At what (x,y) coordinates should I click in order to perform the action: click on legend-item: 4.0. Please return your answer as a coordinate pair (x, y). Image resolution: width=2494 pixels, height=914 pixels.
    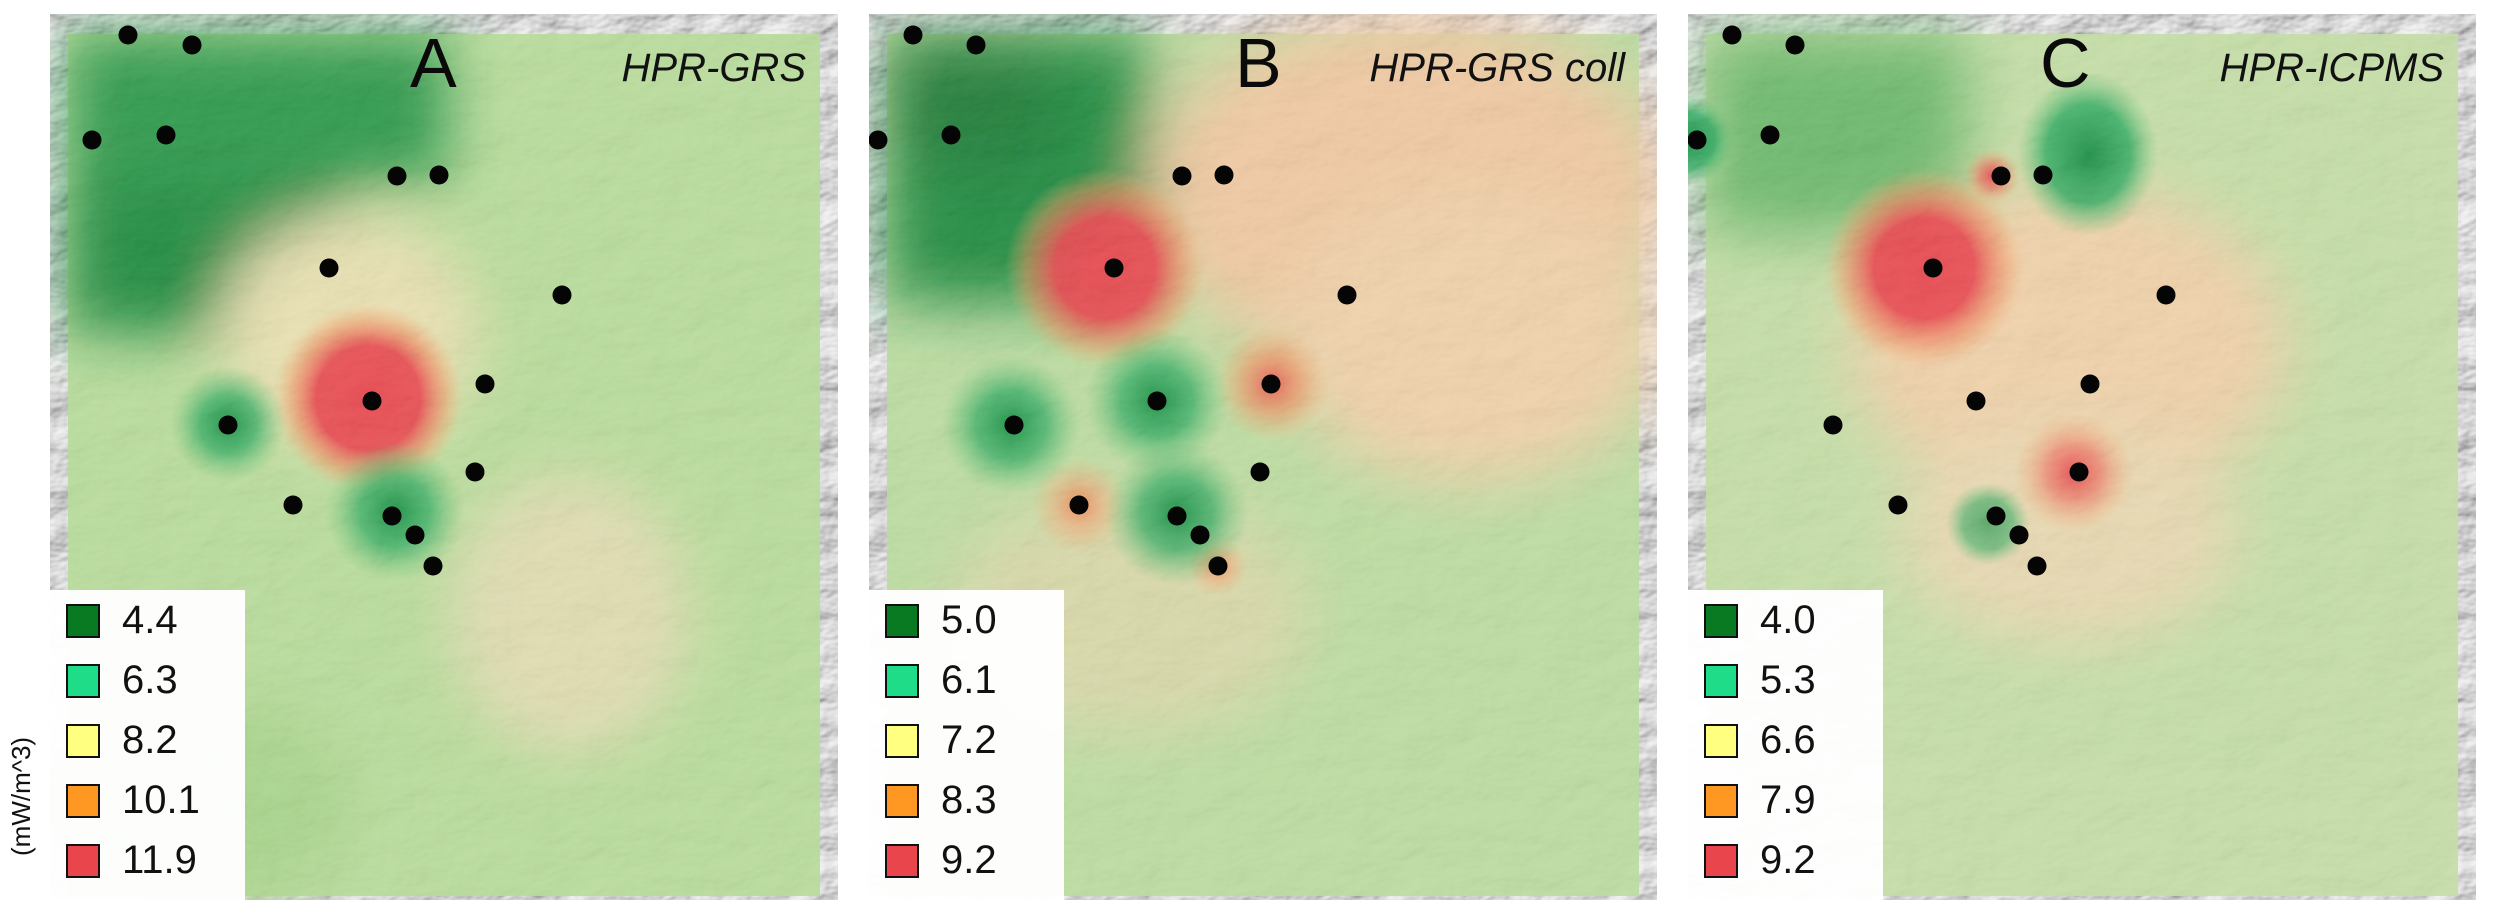
    Looking at the image, I should click on (1785, 620).